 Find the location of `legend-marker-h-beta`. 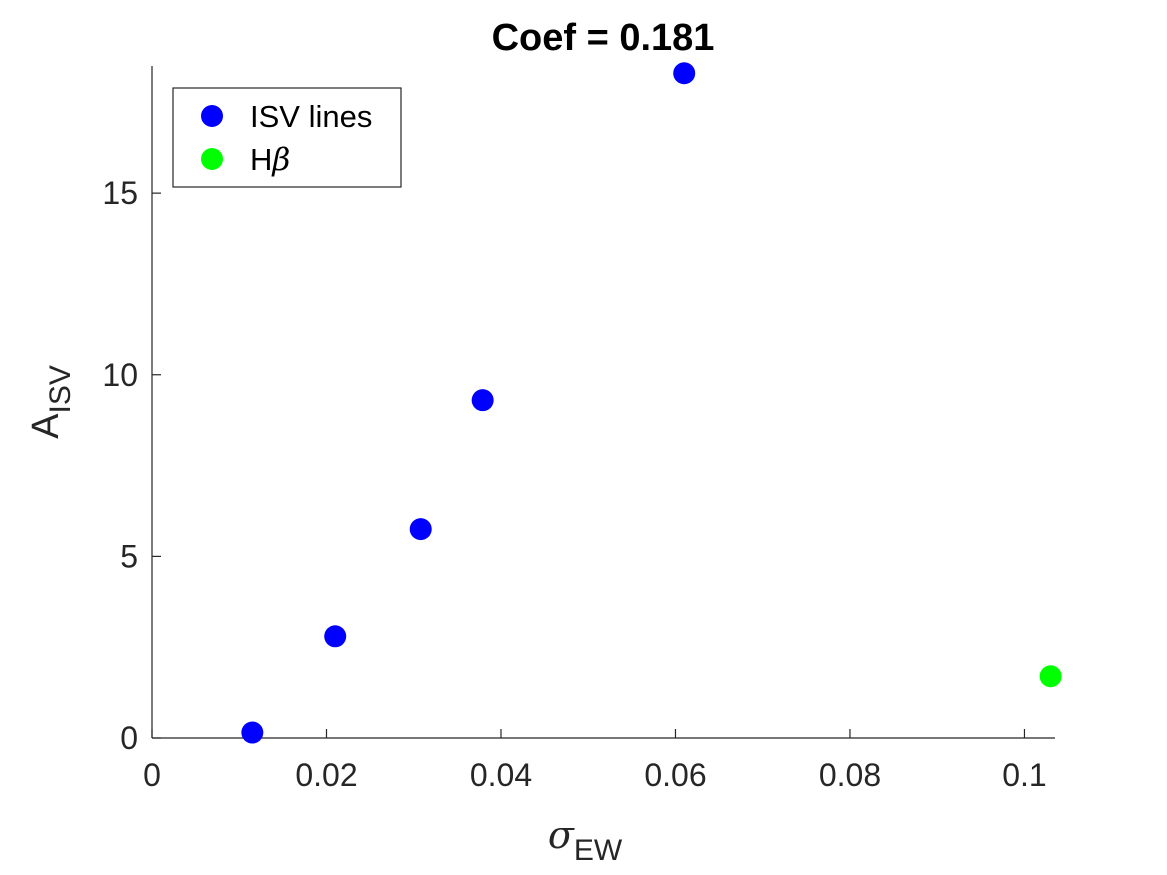

legend-marker-h-beta is located at coordinates (212, 159).